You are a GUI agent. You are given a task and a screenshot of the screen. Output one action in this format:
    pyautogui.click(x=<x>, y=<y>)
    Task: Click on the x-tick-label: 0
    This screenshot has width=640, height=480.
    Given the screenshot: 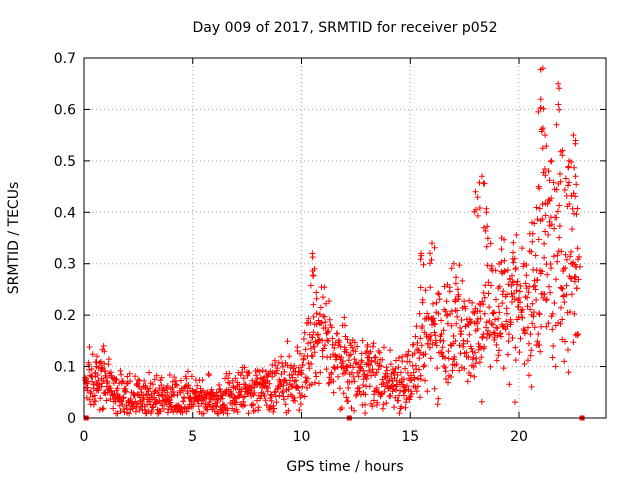 What is the action you would take?
    pyautogui.click(x=84, y=437)
    